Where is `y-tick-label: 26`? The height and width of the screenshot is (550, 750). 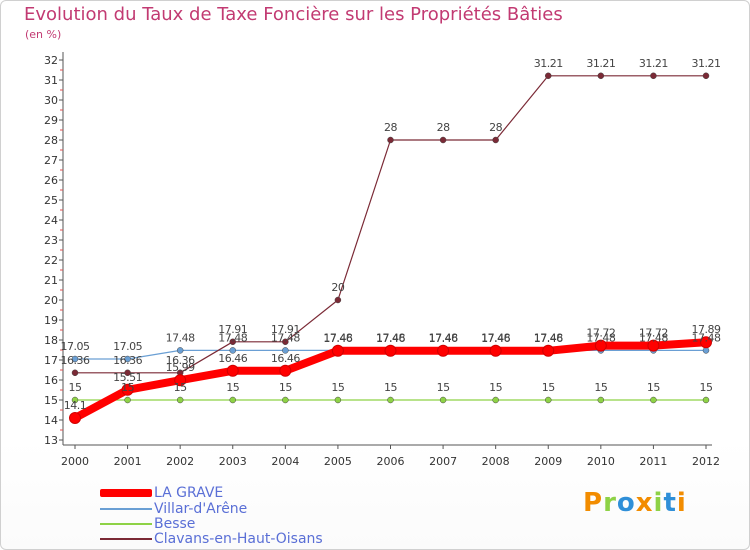 y-tick-label: 26 is located at coordinates (51, 180).